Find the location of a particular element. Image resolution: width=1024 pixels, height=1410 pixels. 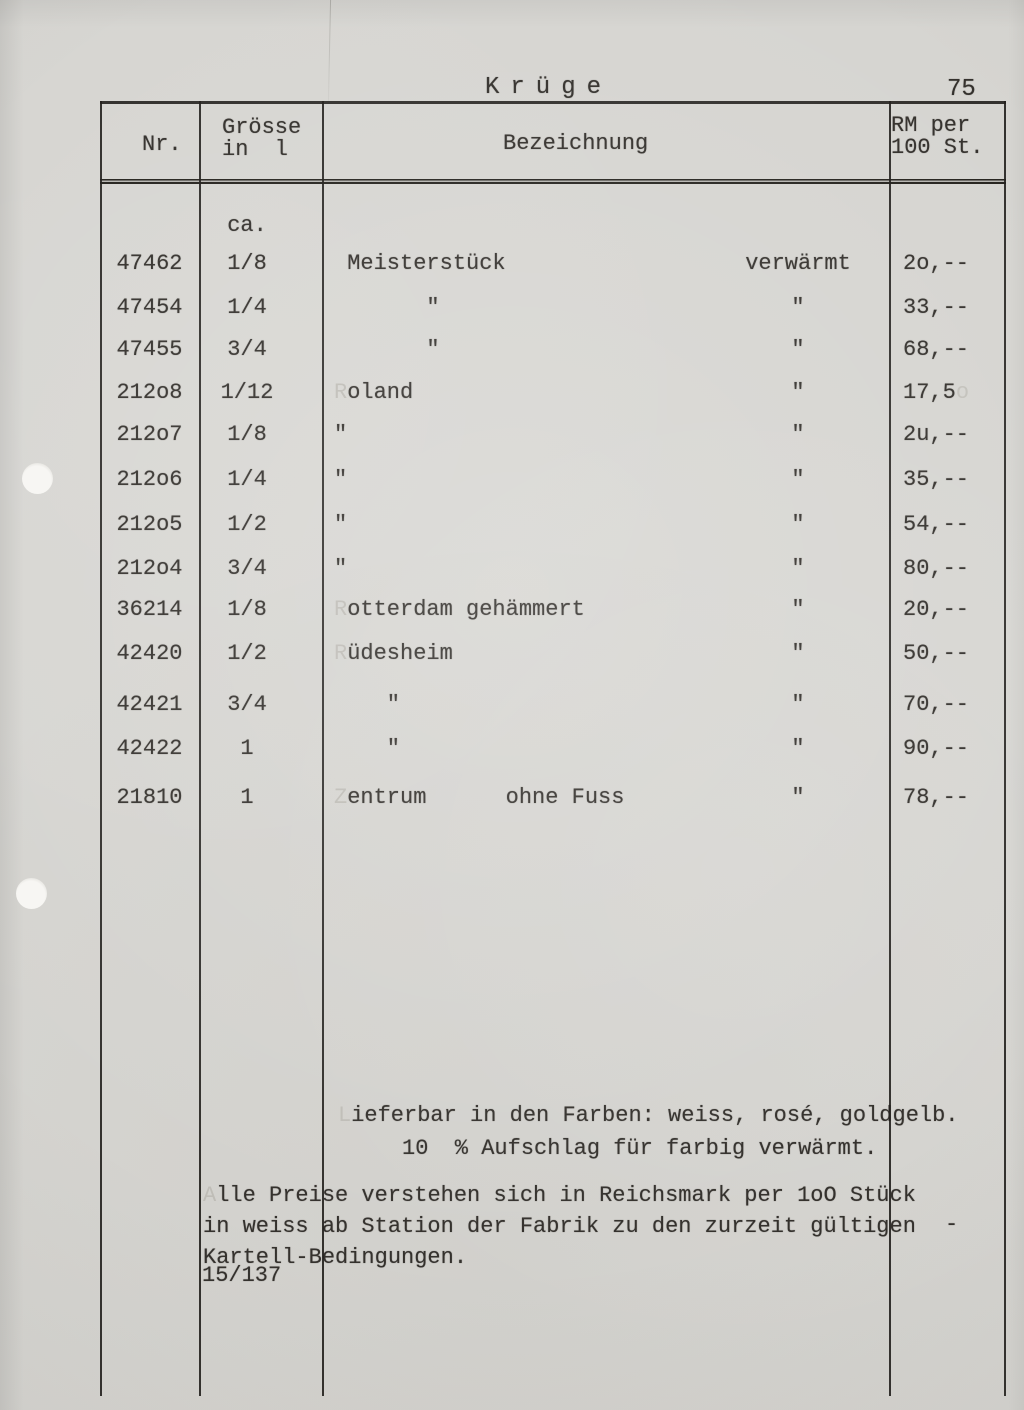

price-text: 54,-- is located at coordinates (936, 524).